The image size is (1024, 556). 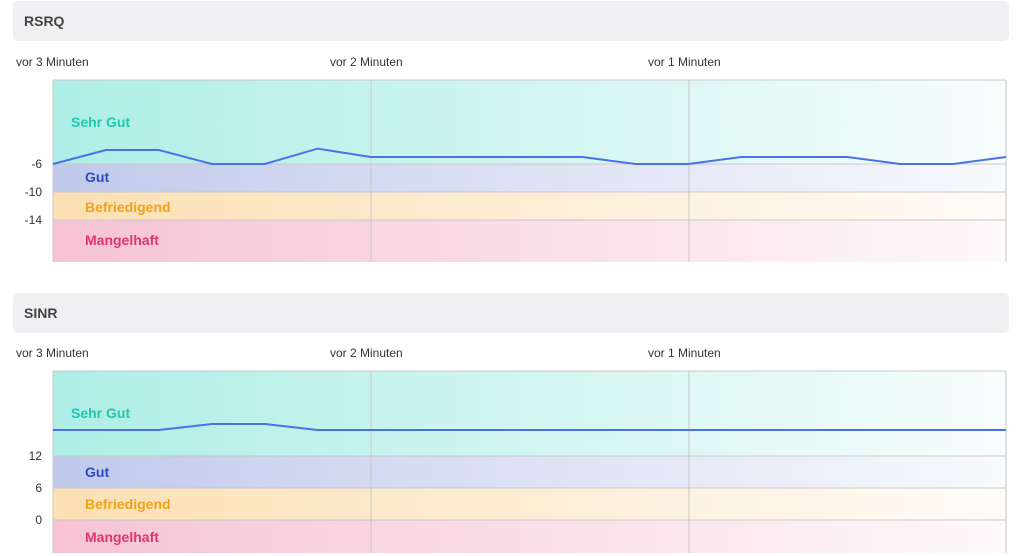 What do you see at coordinates (36, 456) in the screenshot?
I see `y-tick-label: 12` at bounding box center [36, 456].